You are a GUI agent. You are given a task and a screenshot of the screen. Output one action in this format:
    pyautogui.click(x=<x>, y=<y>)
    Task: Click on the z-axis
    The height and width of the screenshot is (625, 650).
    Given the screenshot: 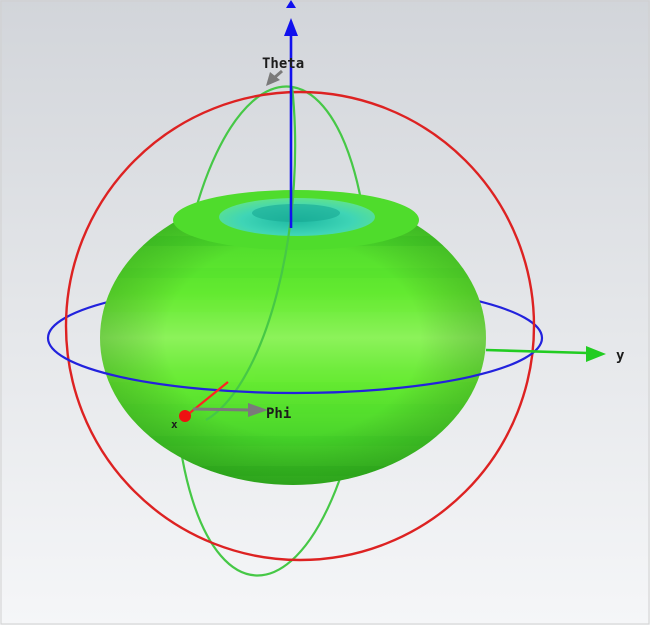 What is the action you would take?
    pyautogui.click(x=291, y=114)
    